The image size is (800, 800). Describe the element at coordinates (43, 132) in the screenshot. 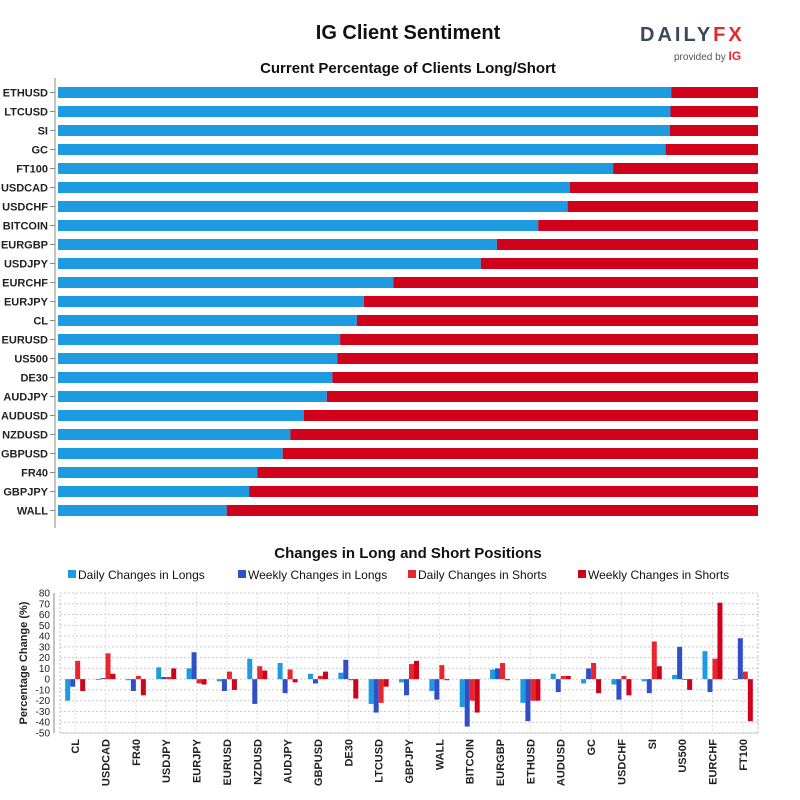

I see `sentiment-category-label: SI` at that location.